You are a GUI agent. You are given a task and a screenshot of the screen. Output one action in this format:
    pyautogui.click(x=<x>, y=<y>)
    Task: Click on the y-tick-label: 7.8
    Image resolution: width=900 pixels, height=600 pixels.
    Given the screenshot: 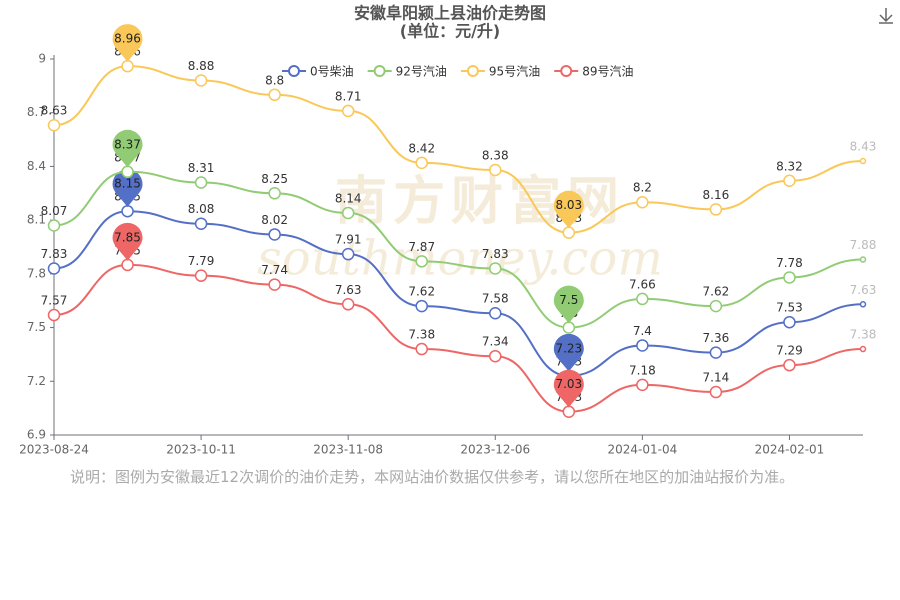 What is the action you would take?
    pyautogui.click(x=36, y=273)
    